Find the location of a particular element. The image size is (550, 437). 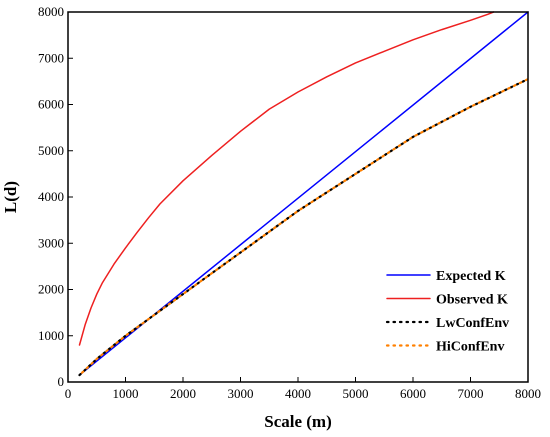

x-tick-label: 4000 is located at coordinates (298, 393).